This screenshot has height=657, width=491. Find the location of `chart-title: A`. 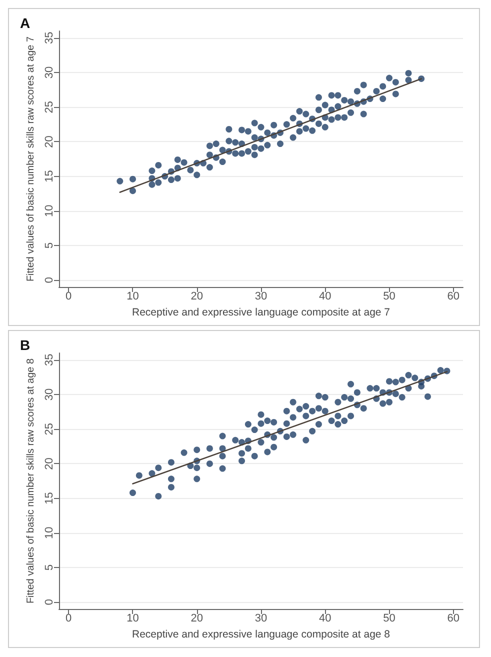

chart-title: A is located at coordinates (25, 23).